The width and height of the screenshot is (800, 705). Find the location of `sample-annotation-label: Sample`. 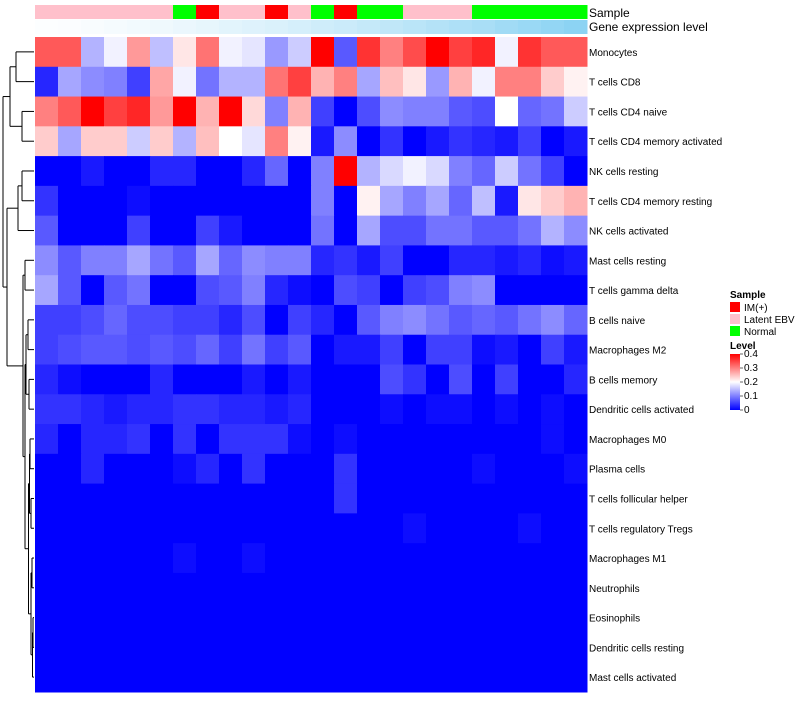

sample-annotation-label: Sample is located at coordinates (609, 13).